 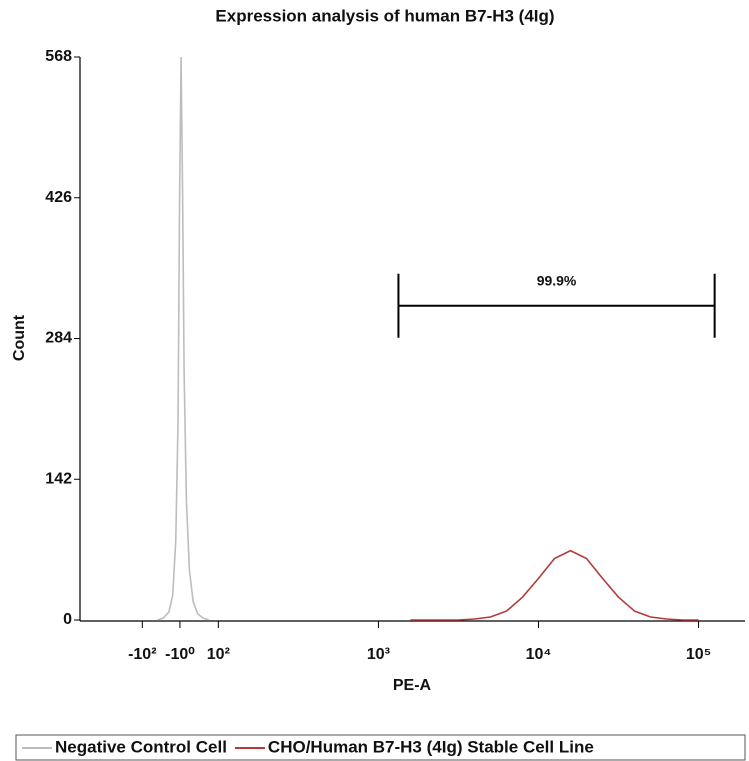 What do you see at coordinates (698, 654) in the screenshot?
I see `x-tick-label: 10⁵` at bounding box center [698, 654].